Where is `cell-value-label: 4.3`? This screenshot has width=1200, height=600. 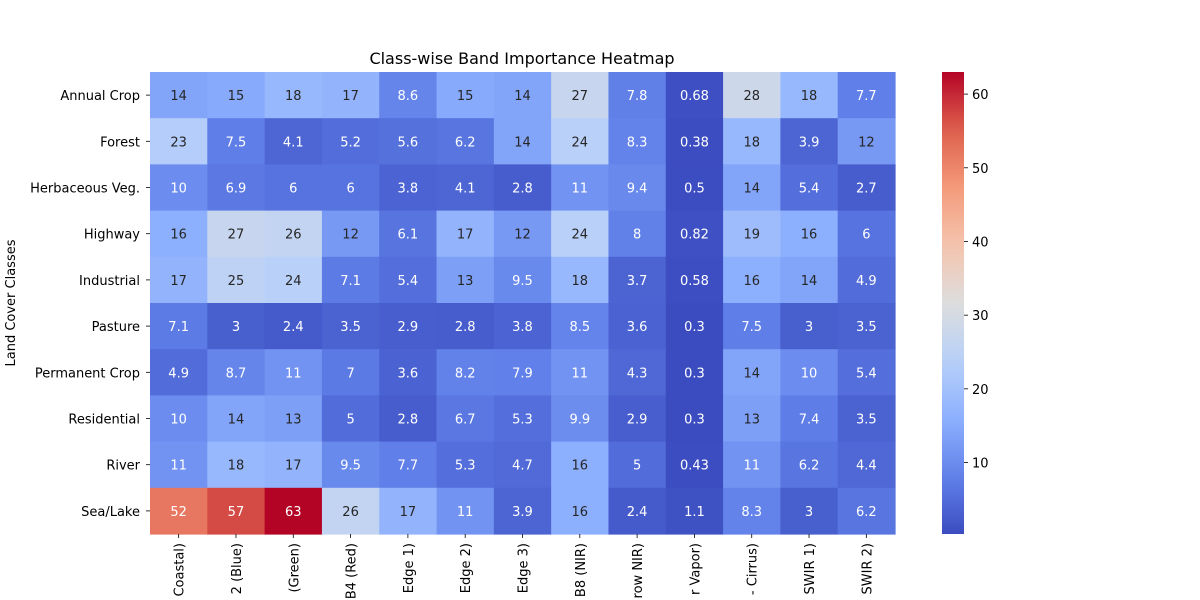
cell-value-label: 4.3 is located at coordinates (637, 373).